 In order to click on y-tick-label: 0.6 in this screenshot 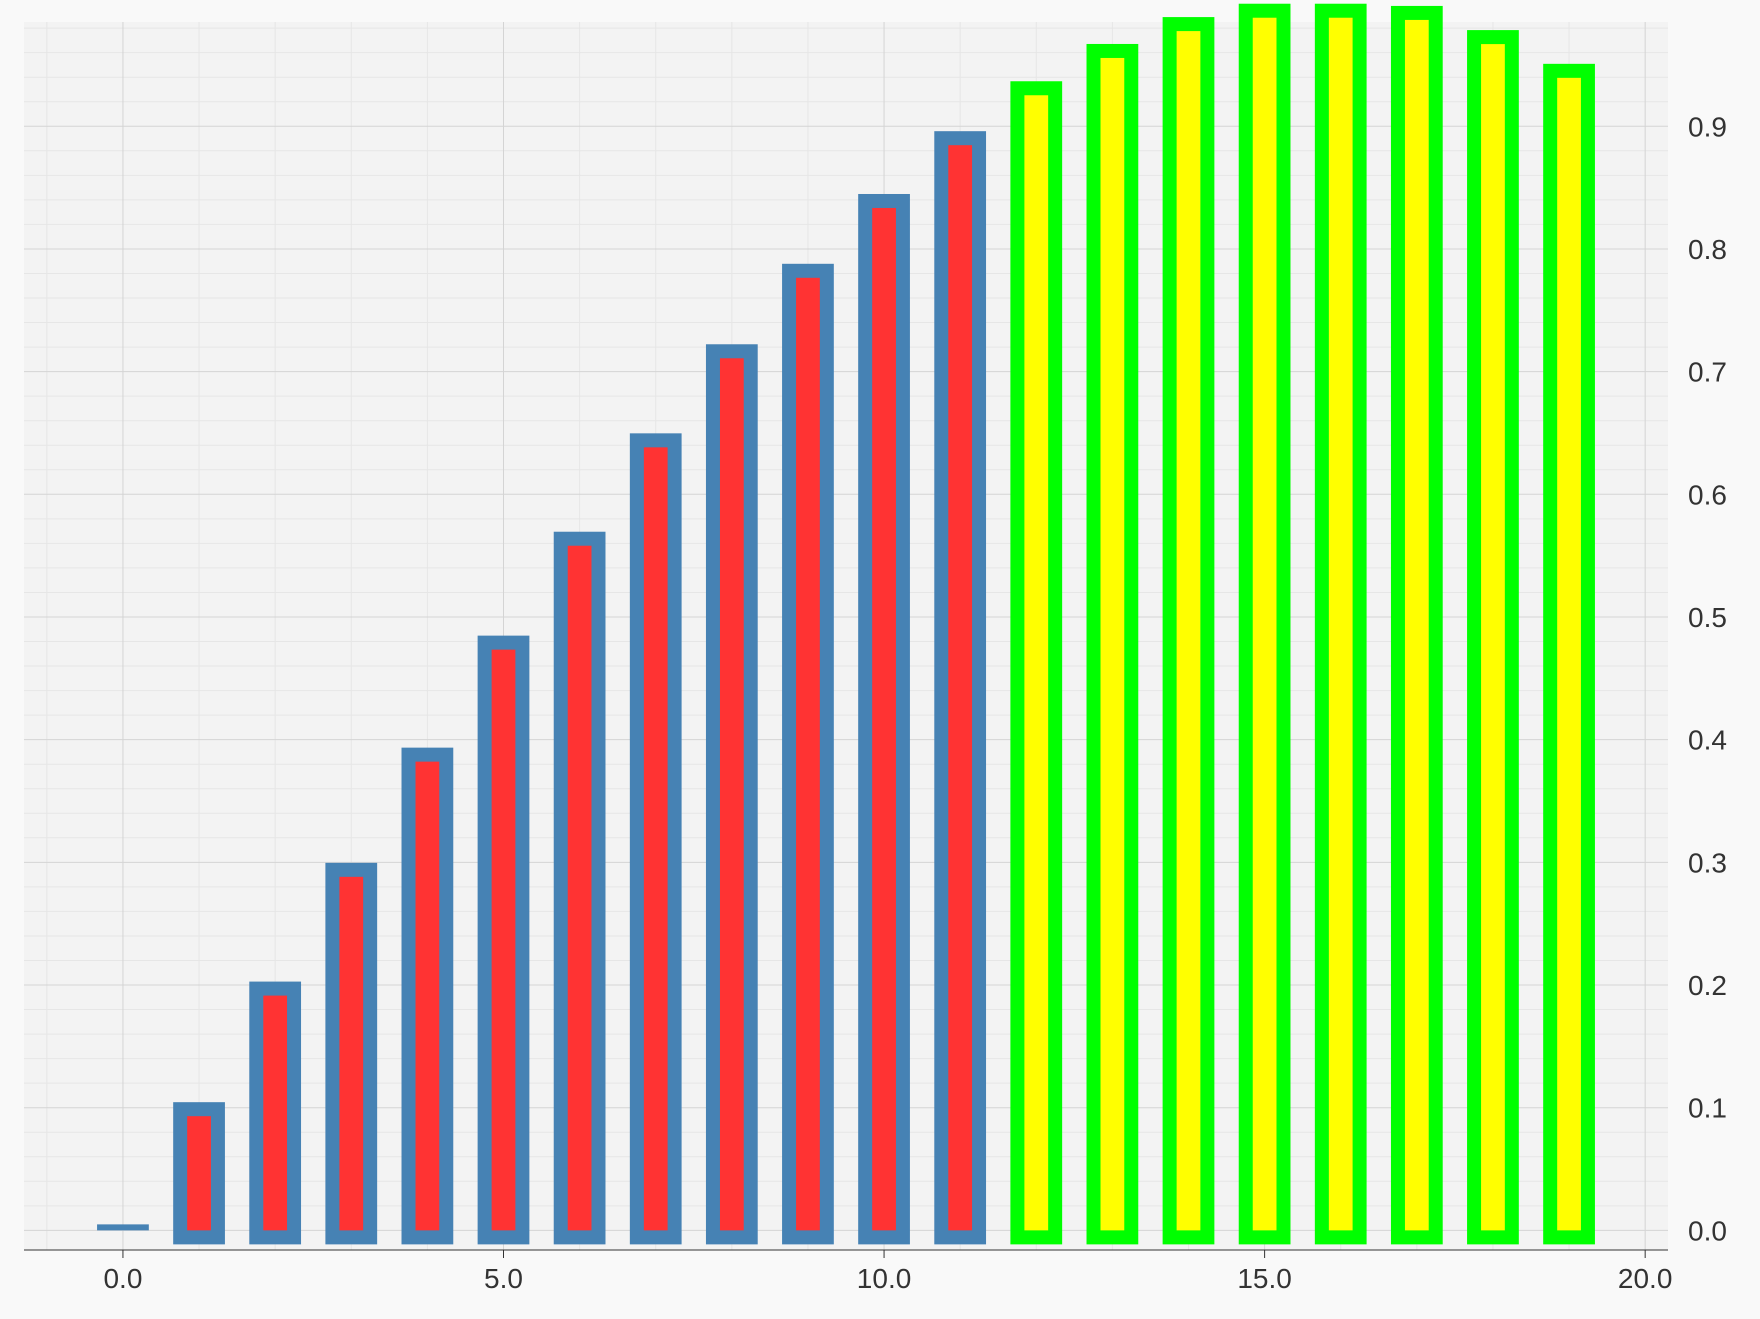, I will do `click(1707, 494)`.